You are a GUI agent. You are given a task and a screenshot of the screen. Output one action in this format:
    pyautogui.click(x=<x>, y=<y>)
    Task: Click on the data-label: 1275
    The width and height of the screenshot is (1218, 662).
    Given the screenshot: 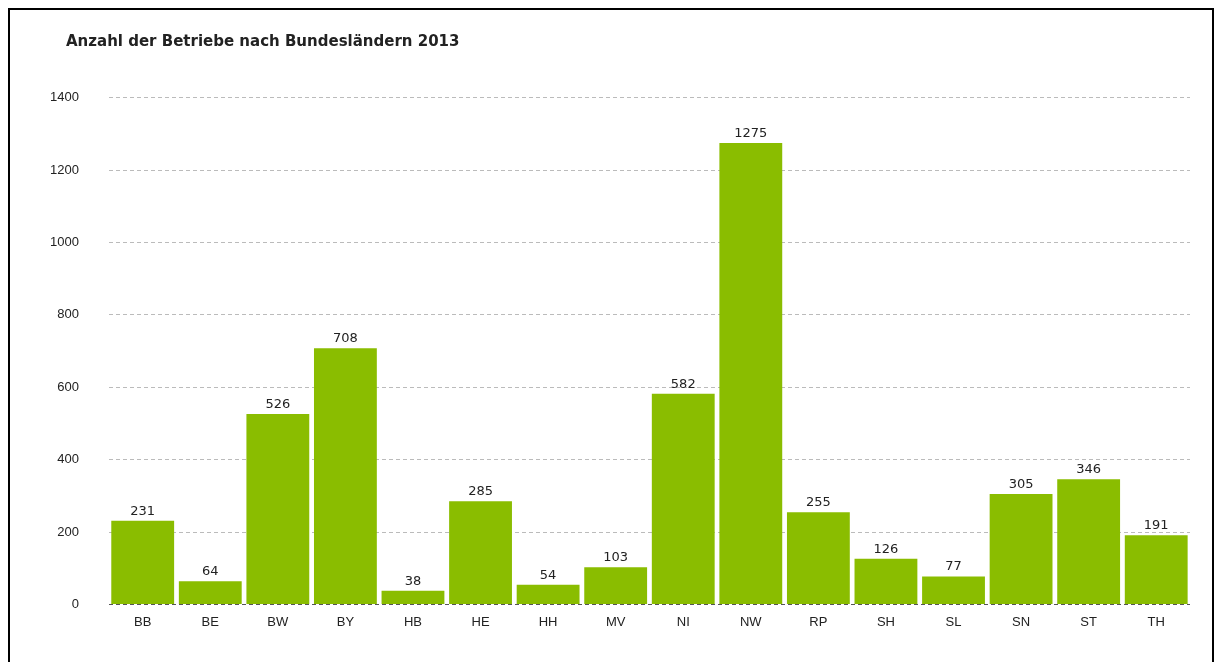 What is the action you would take?
    pyautogui.click(x=751, y=132)
    